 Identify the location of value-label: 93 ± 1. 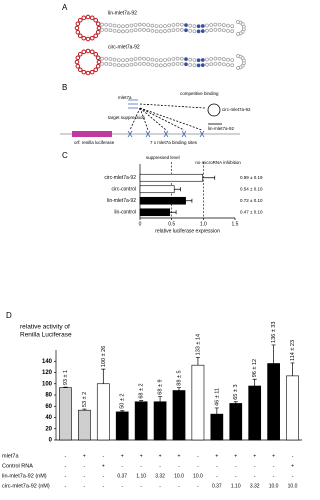
(66, 377).